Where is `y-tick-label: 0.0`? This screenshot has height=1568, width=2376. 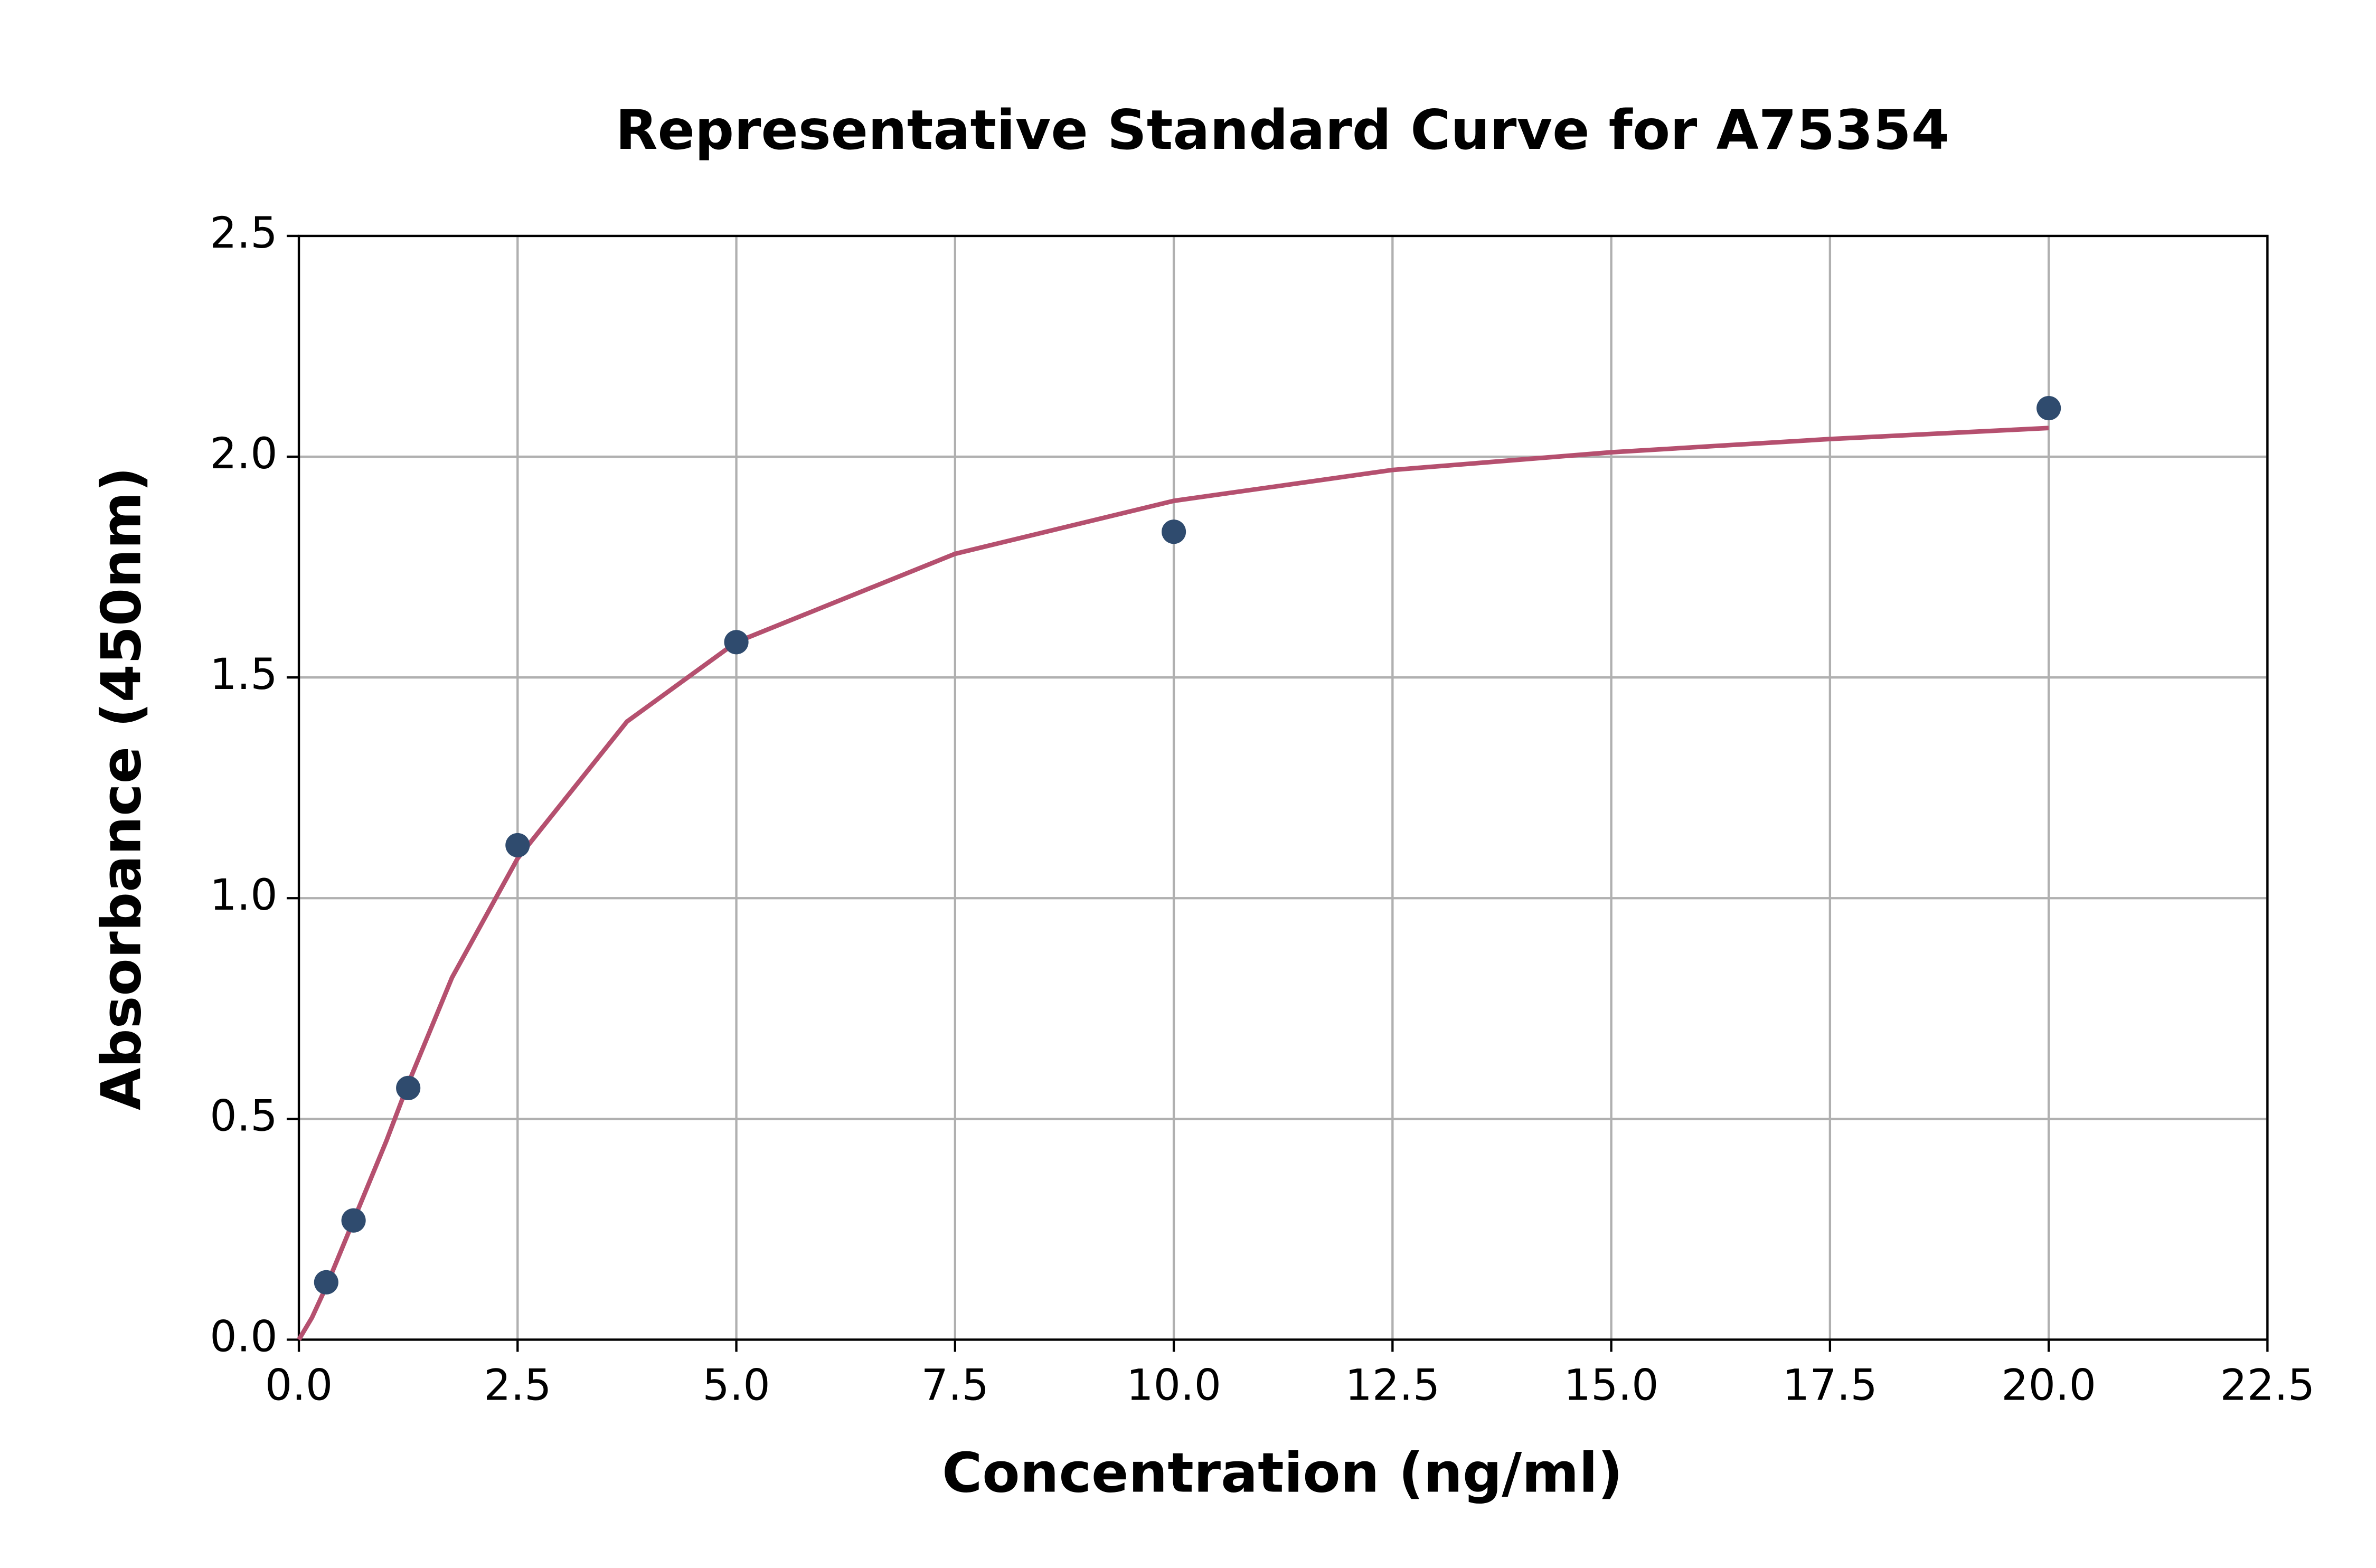 y-tick-label: 0.0 is located at coordinates (244, 1337).